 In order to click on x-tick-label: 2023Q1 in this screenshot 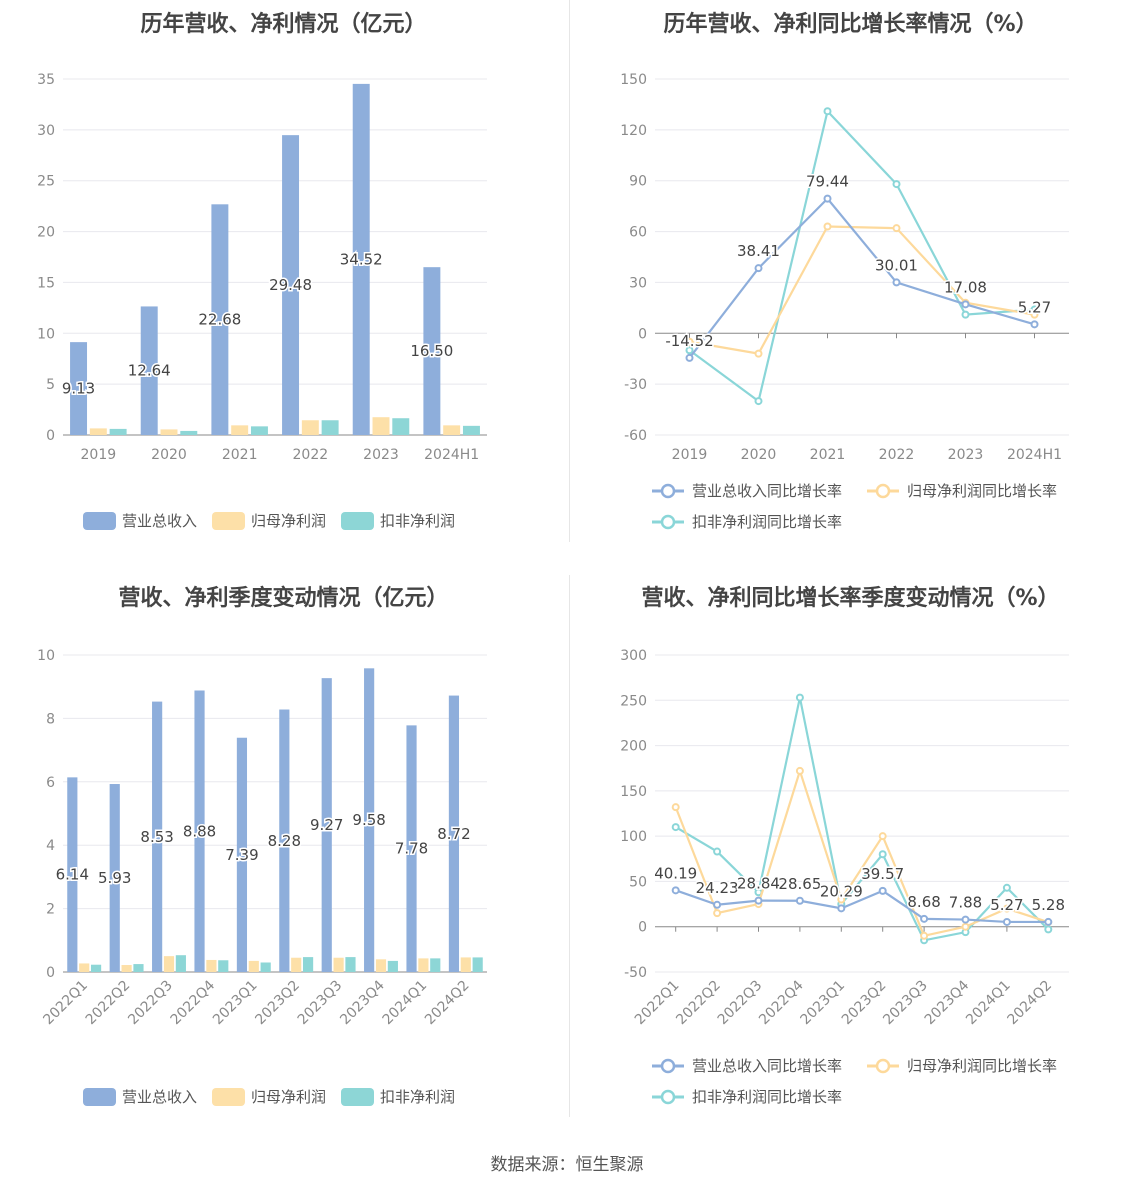, I will do `click(823, 1003)`.